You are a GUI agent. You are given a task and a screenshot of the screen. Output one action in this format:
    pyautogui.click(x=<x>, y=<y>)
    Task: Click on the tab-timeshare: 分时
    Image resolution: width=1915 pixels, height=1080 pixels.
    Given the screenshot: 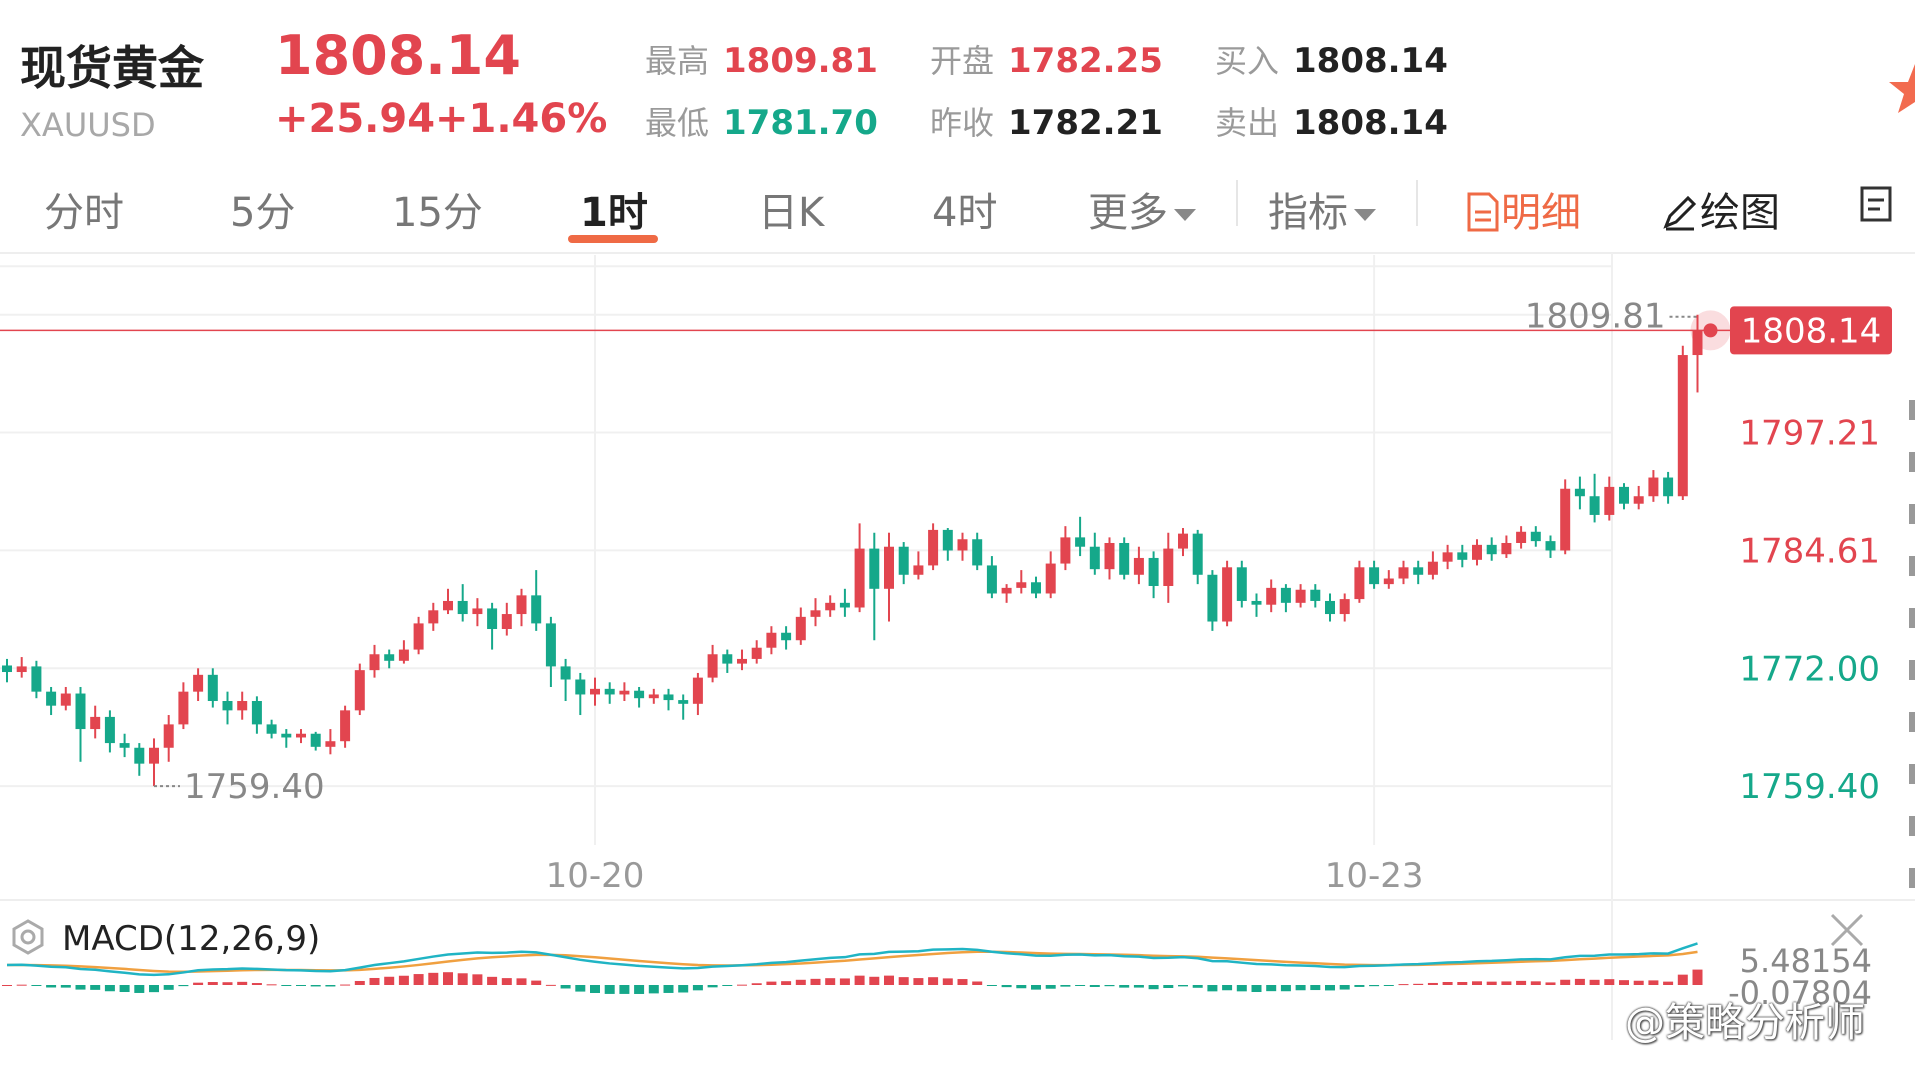 What is the action you would take?
    pyautogui.click(x=84, y=213)
    